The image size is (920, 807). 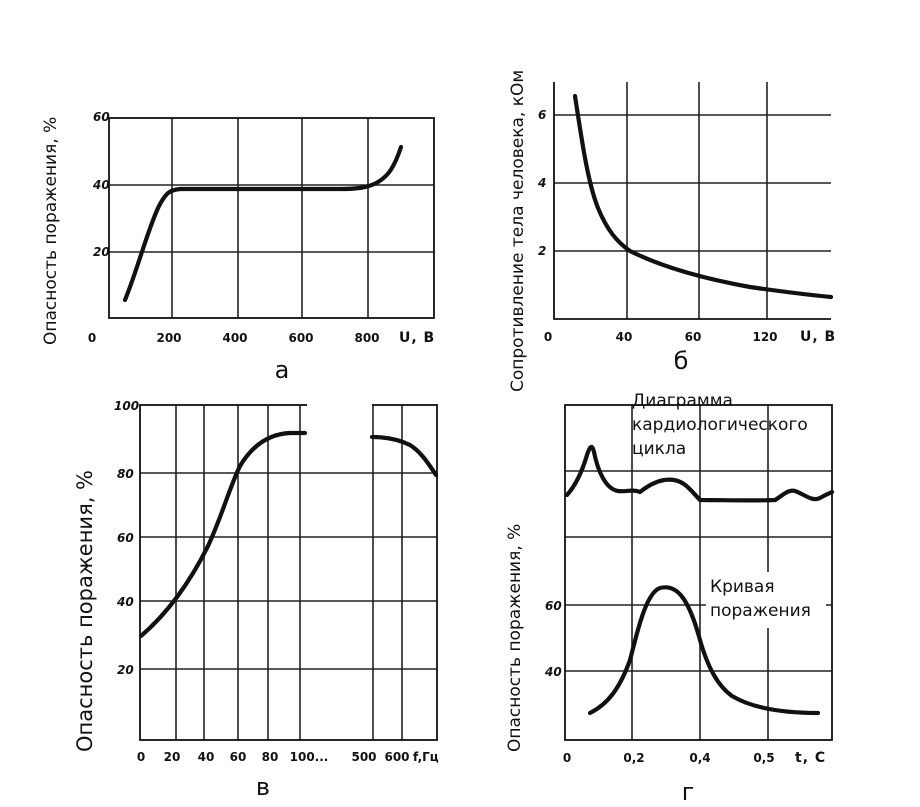 I want to click on panel-a-frame, so click(x=271, y=218).